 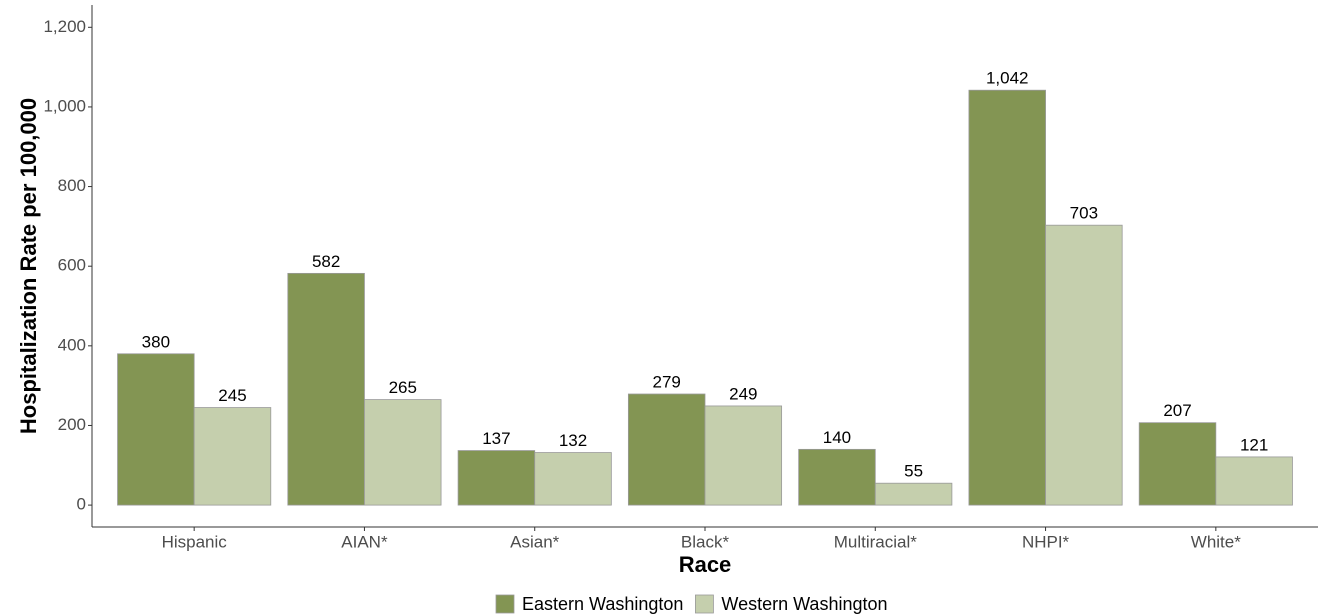 I want to click on value-label: 265, so click(x=403, y=387).